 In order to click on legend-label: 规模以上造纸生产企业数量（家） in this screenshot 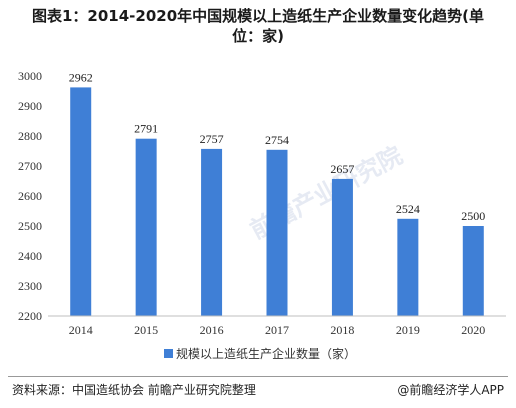, I will do `click(266, 353)`.